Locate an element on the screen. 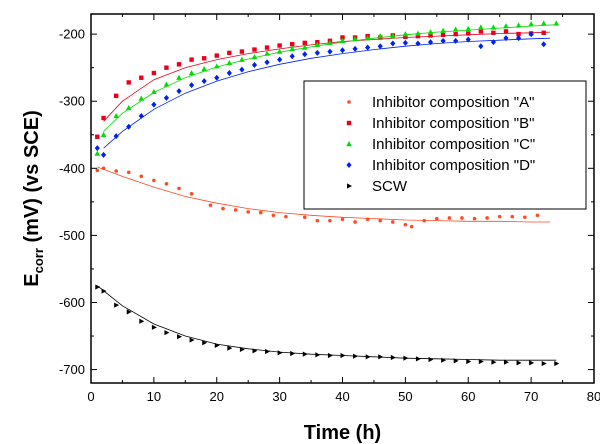 Image resolution: width=600 pixels, height=444 pixels. y-axis-title: Ecorr (mV) (vs SCE) is located at coordinates (33, 198).